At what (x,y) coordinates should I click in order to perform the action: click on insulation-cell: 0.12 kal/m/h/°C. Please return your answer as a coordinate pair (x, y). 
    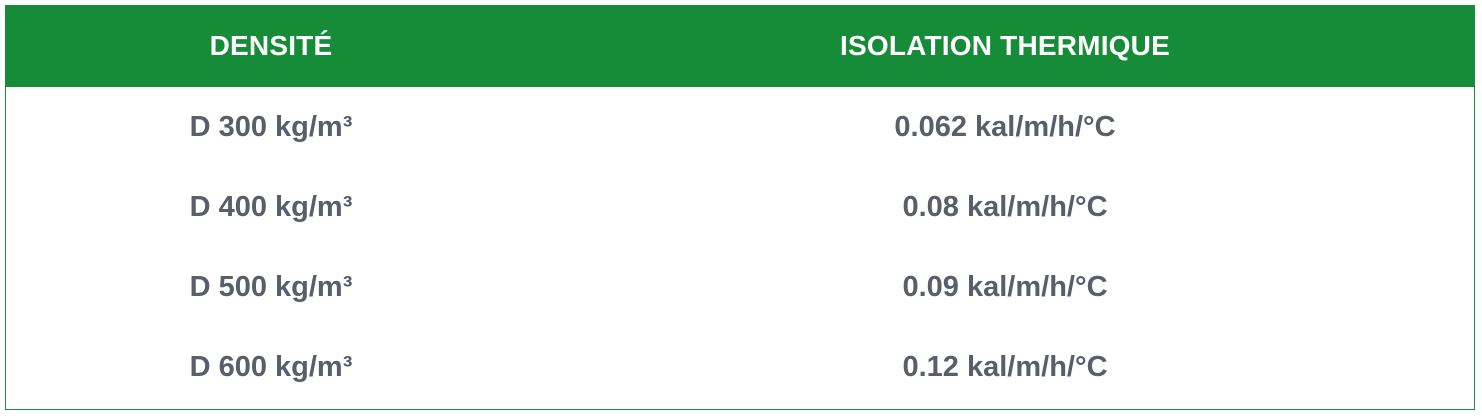
    Looking at the image, I should click on (1005, 366).